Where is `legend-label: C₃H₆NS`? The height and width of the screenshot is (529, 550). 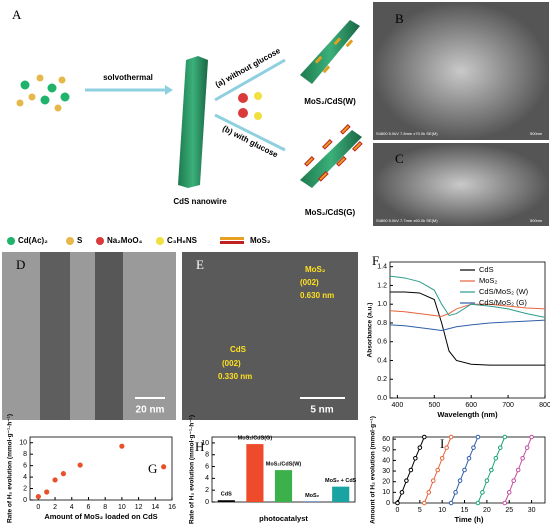 legend-label: C₃H₆NS is located at coordinates (182, 240).